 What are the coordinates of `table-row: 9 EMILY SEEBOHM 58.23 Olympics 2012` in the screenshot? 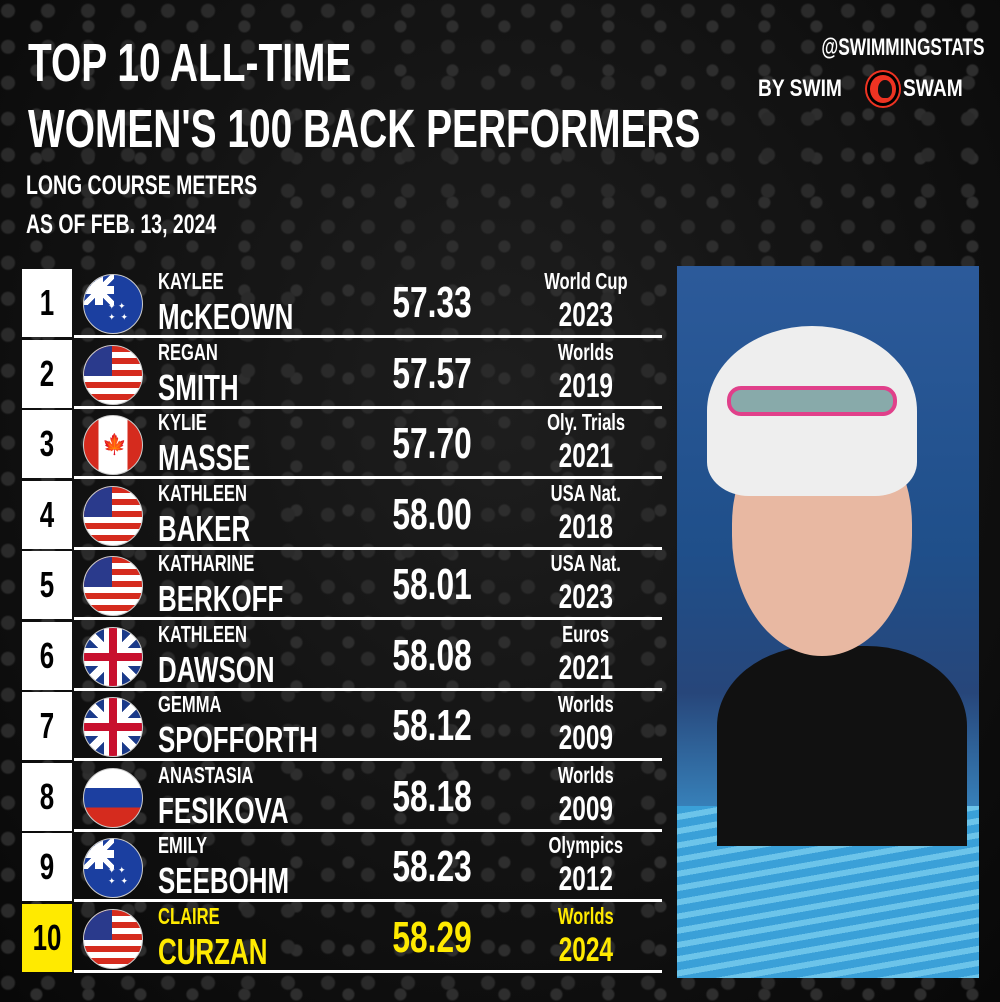 It's located at (342, 867).